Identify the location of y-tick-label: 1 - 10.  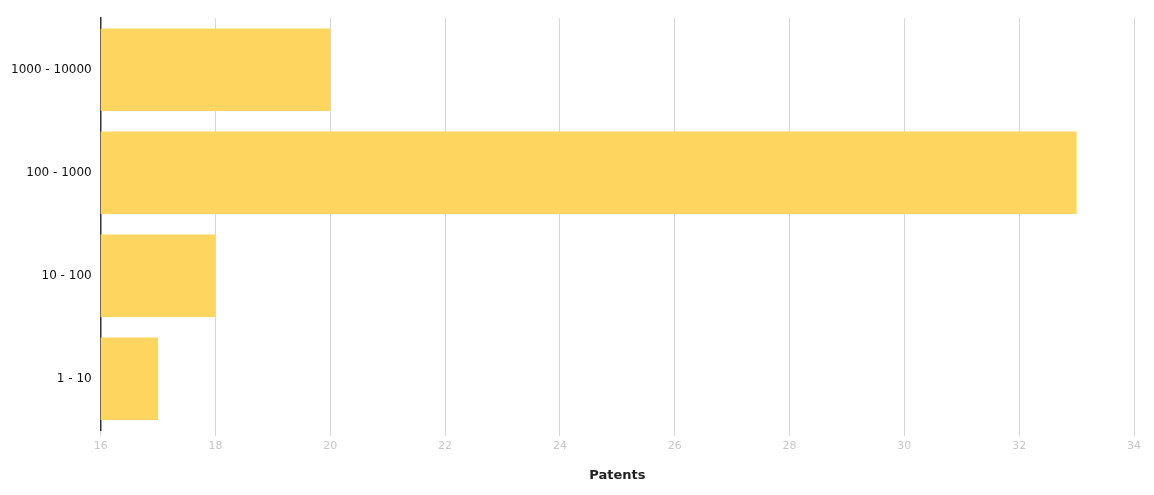
(74, 377).